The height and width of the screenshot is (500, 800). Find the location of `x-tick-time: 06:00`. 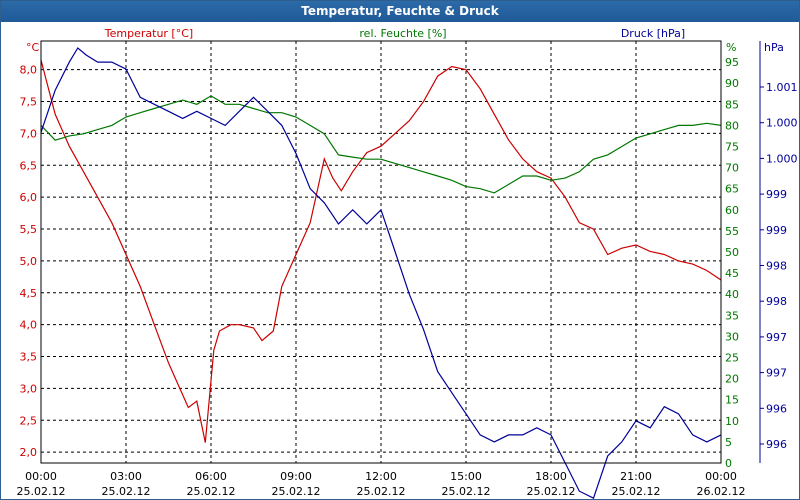

x-tick-time: 06:00 is located at coordinates (211, 476).